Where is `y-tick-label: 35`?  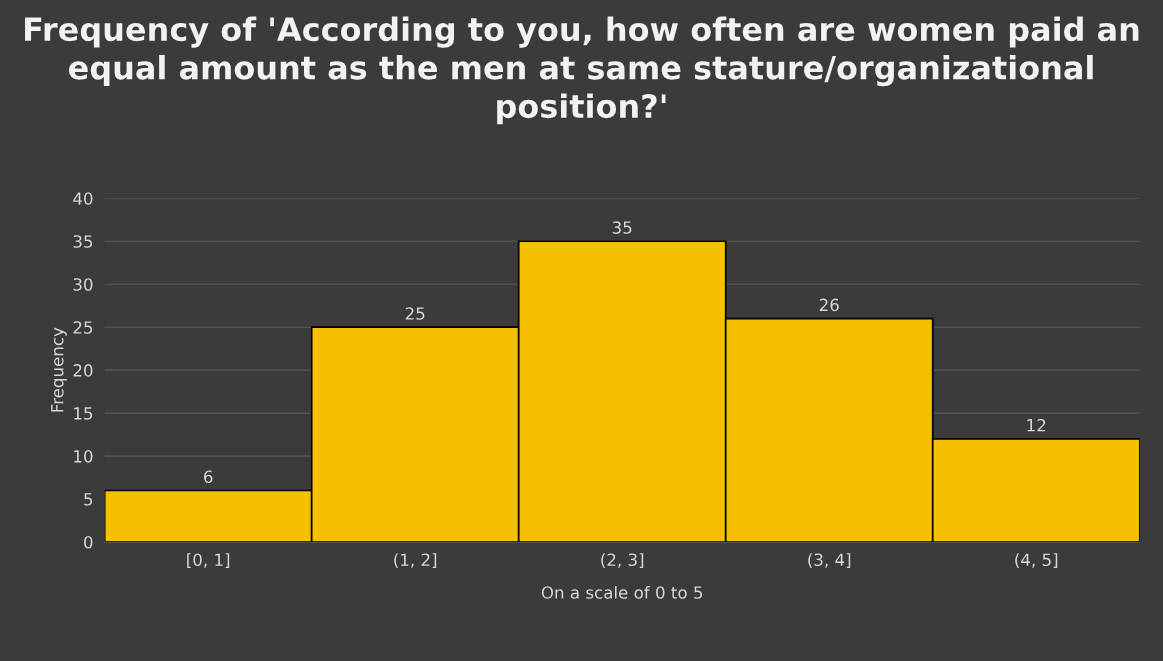 y-tick-label: 35 is located at coordinates (83, 241).